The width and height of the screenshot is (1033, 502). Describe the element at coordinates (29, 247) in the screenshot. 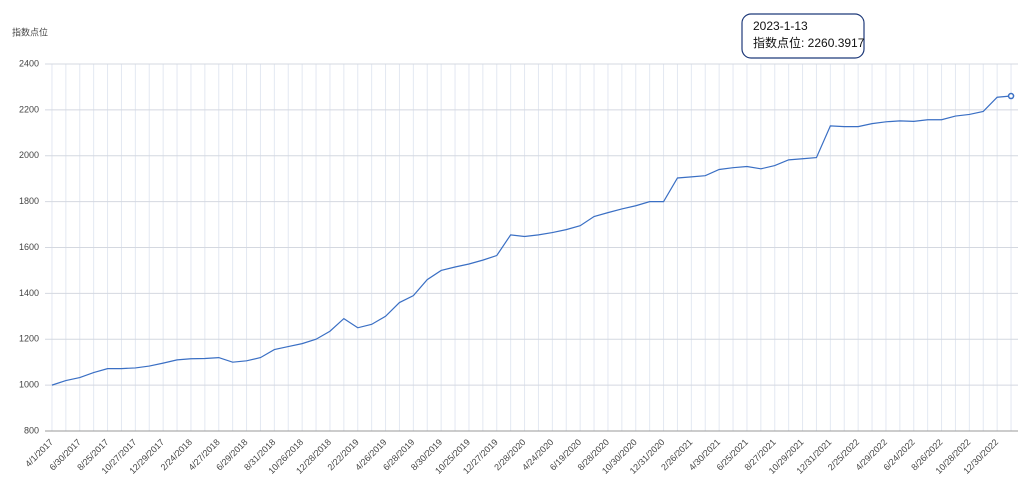

I see `y-tick-label: 1600` at that location.